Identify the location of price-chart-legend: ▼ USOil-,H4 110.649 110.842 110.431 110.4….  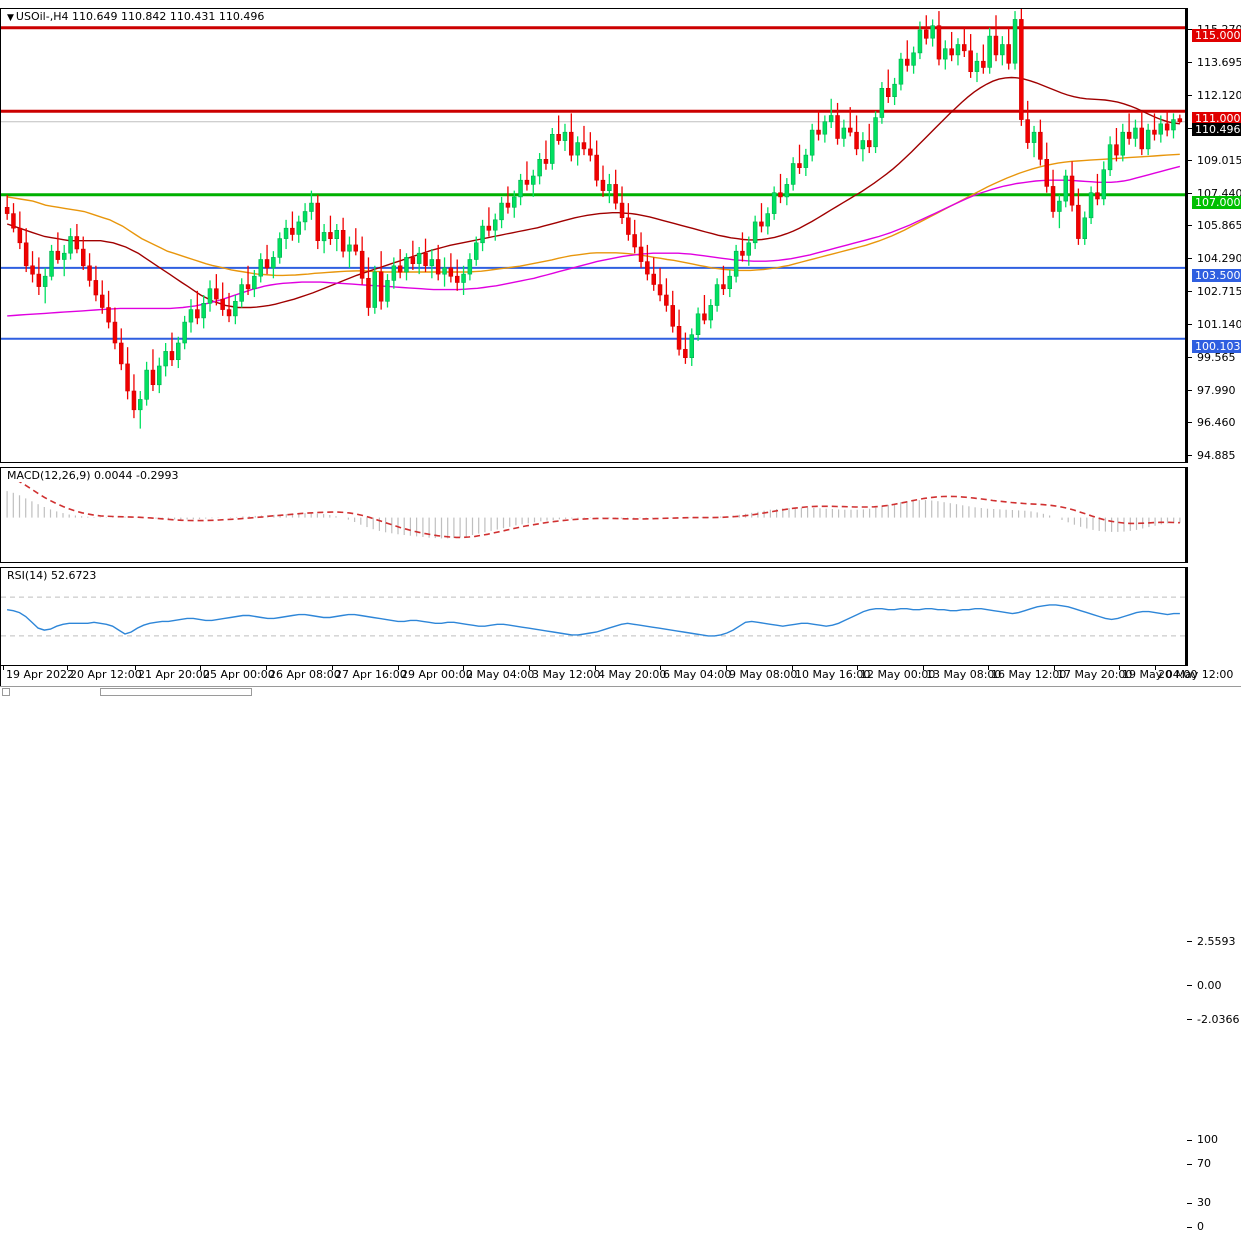
(136, 17).